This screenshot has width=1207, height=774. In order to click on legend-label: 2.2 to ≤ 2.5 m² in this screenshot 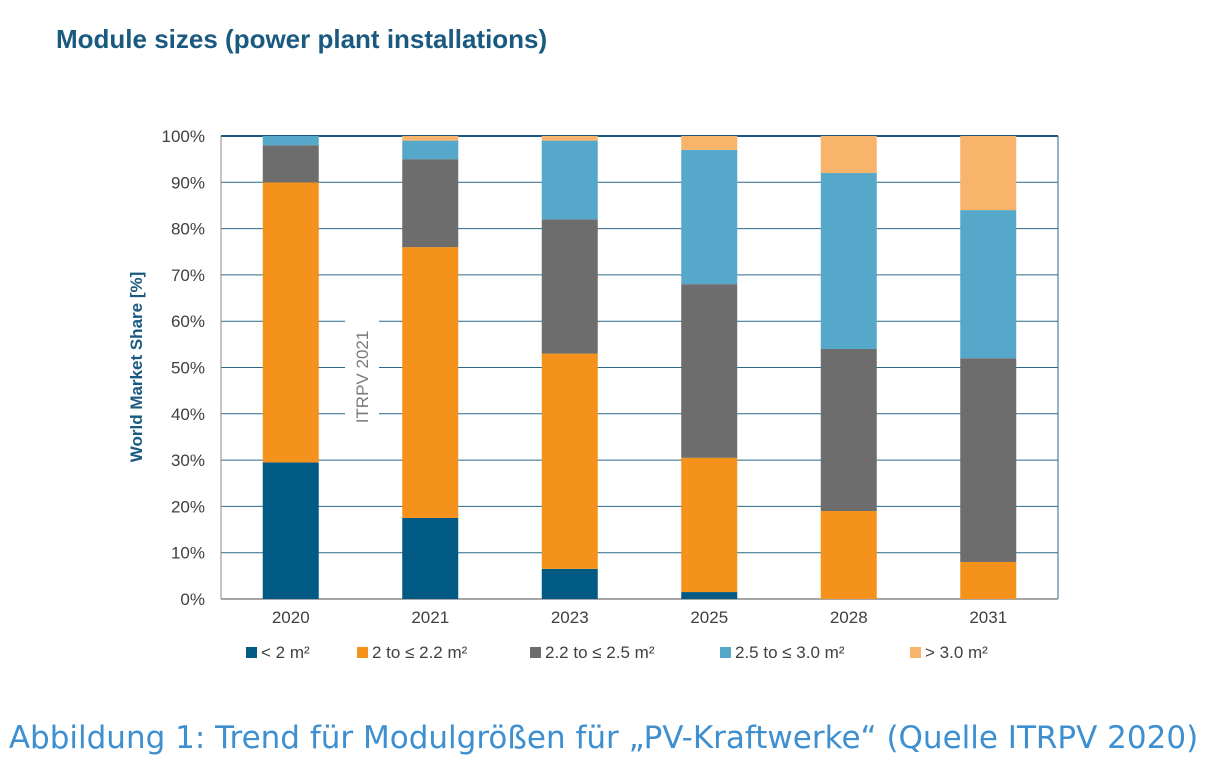, I will do `click(600, 652)`.